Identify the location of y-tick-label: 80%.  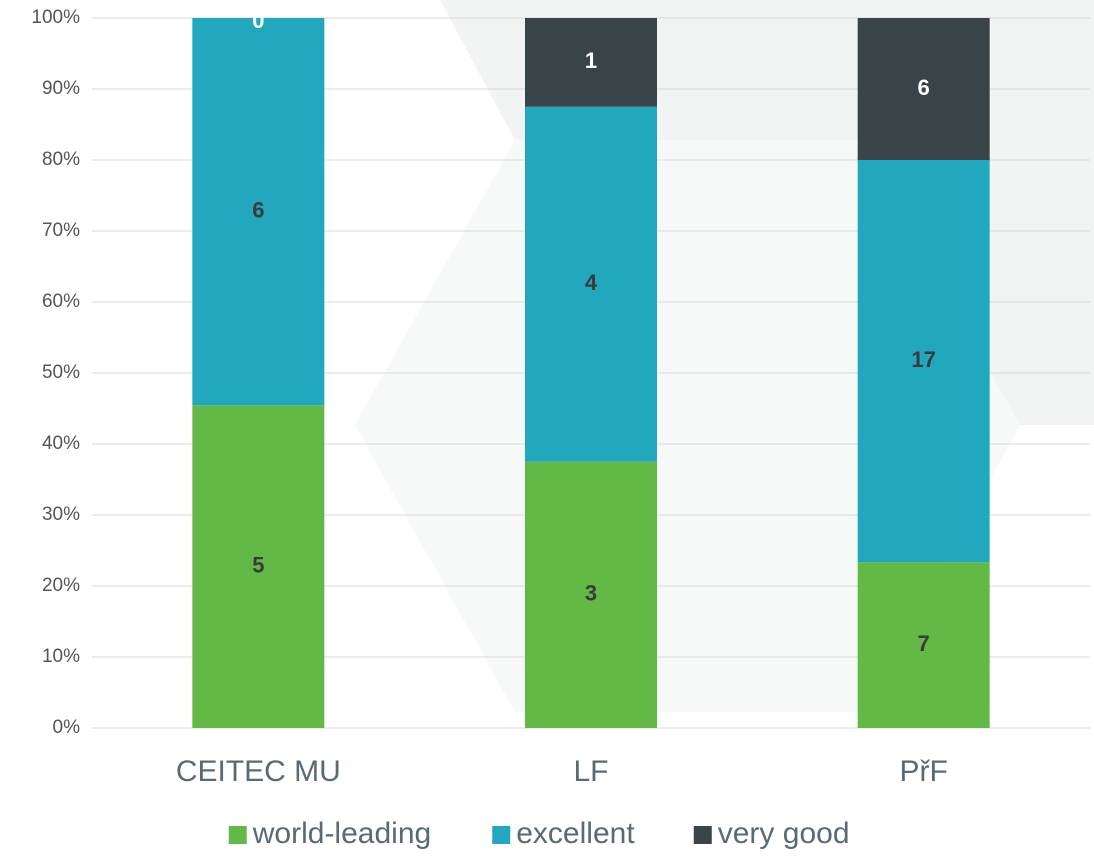
(61, 159).